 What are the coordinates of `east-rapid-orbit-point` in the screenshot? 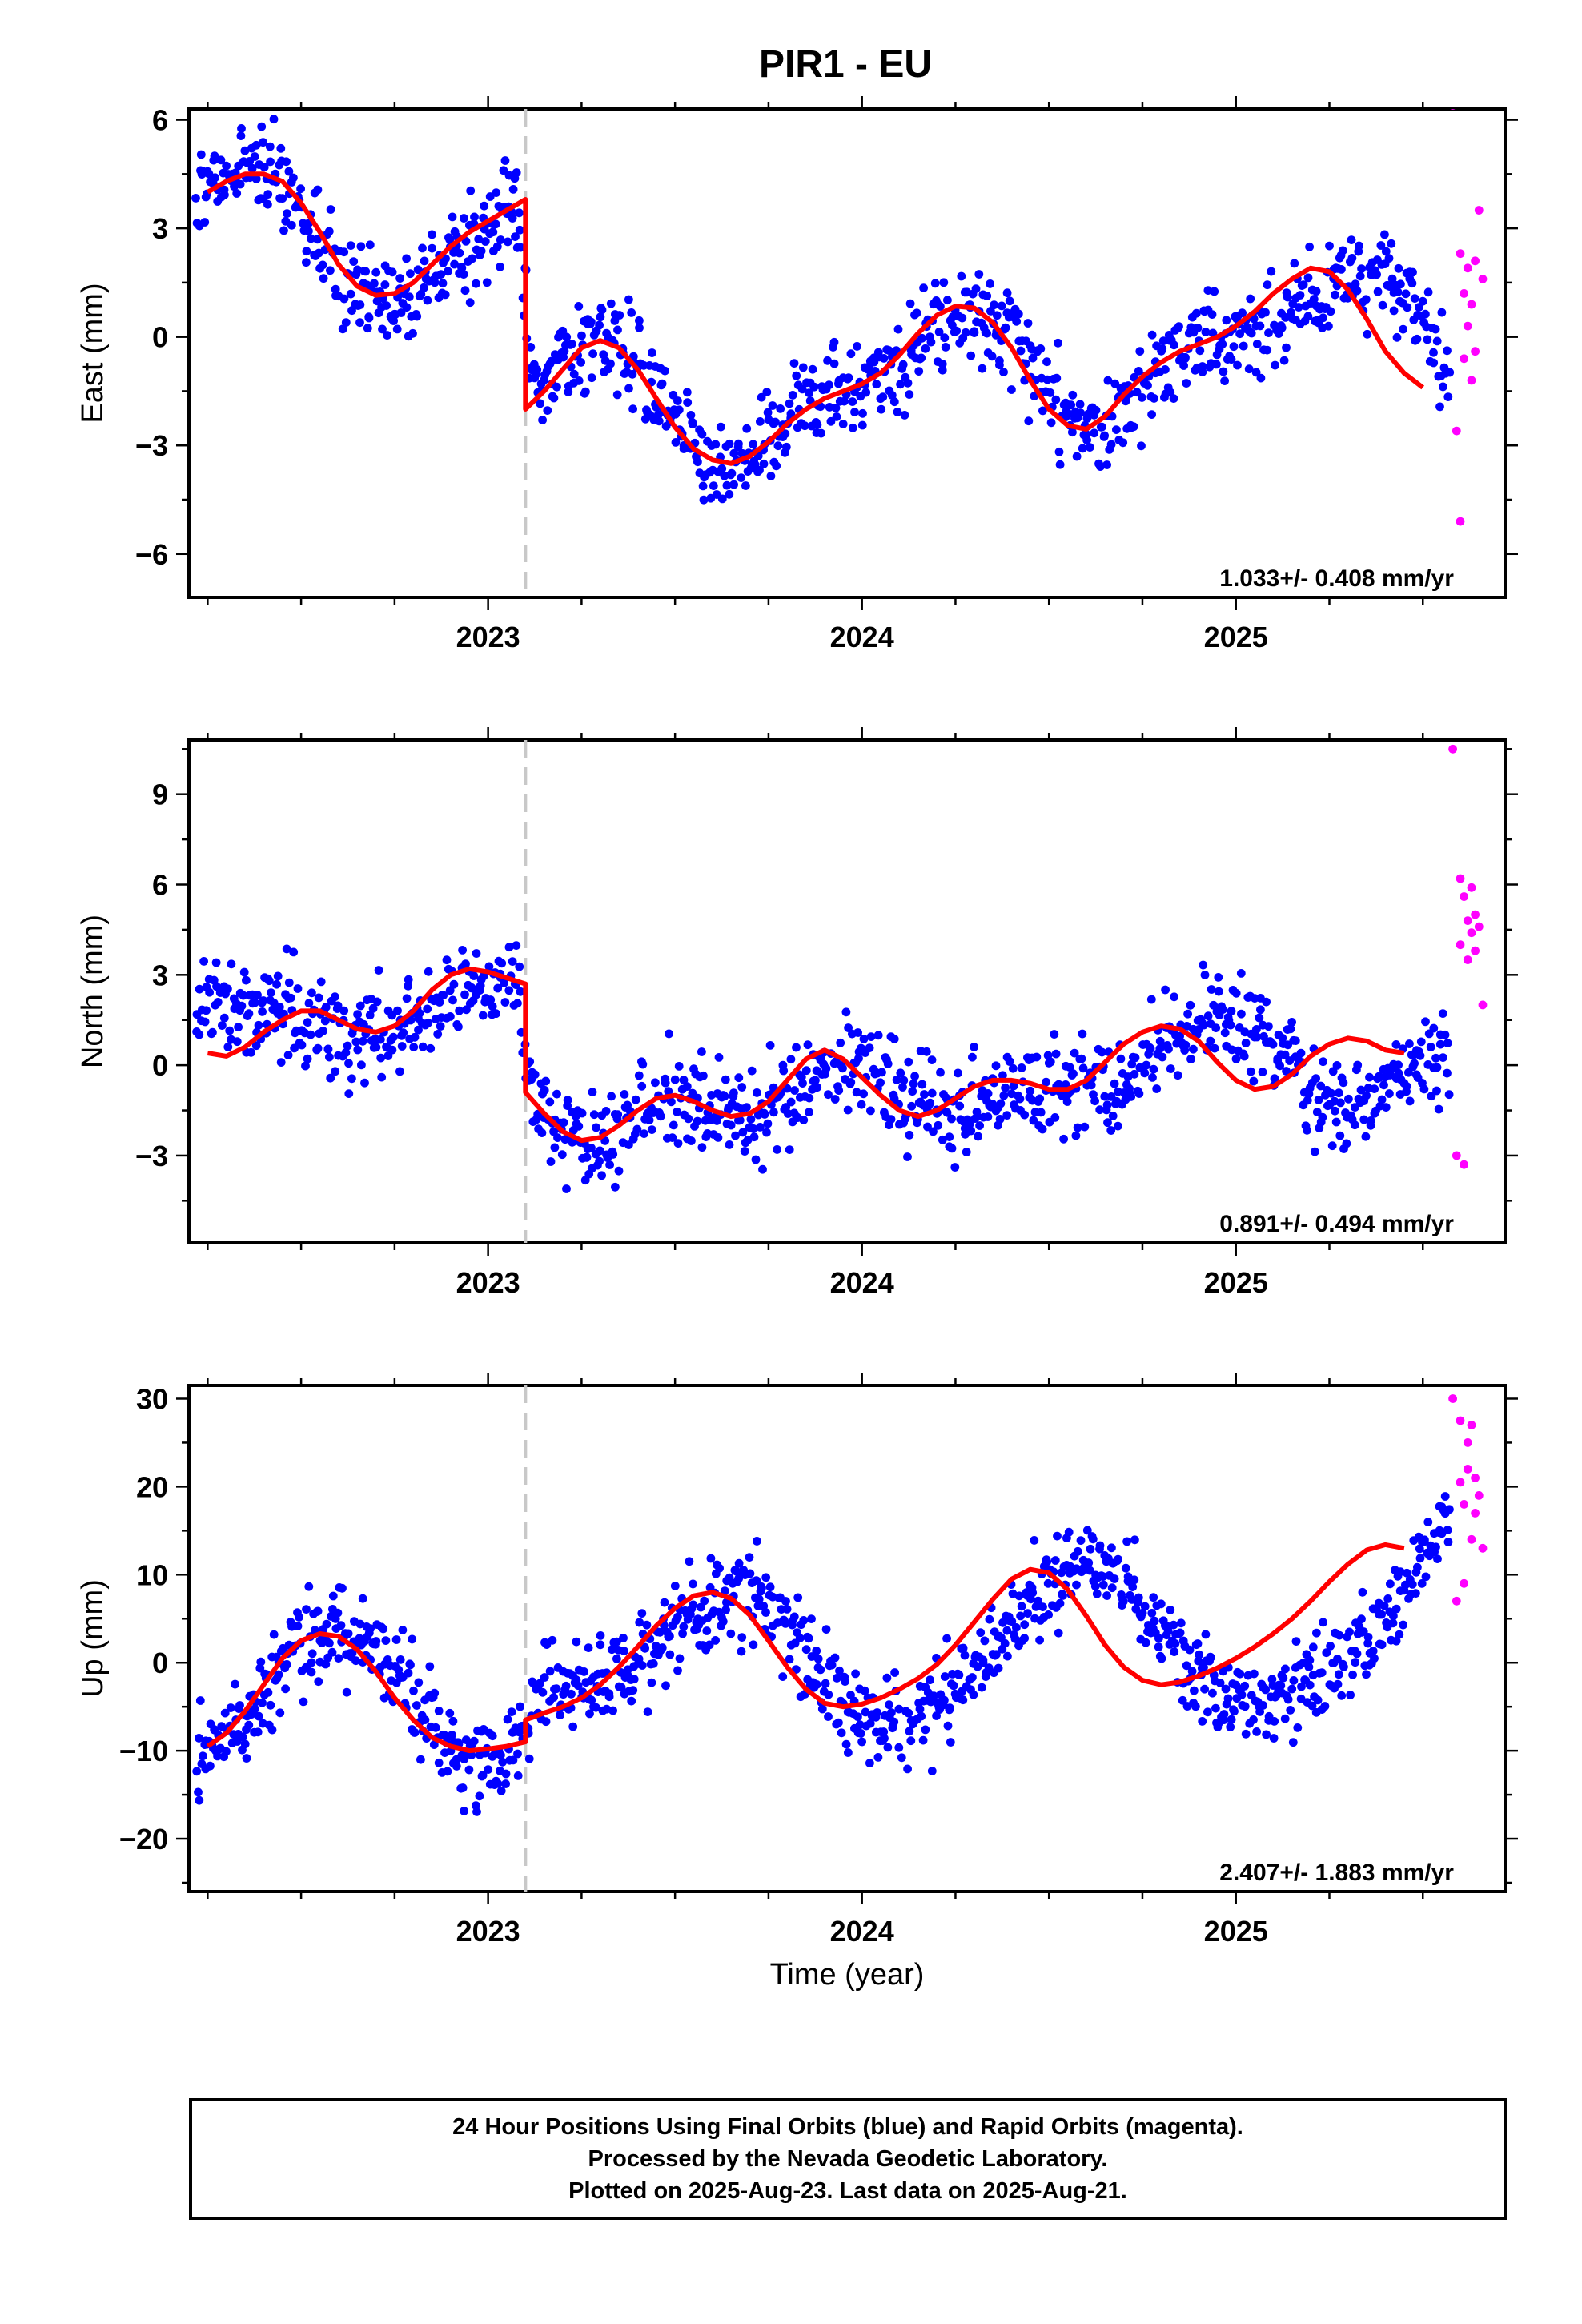 It's located at (1479, 210).